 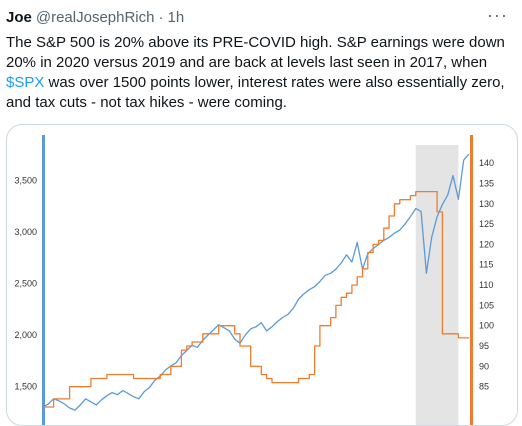 I want to click on right-axis-tick-label: 85, so click(x=484, y=387).